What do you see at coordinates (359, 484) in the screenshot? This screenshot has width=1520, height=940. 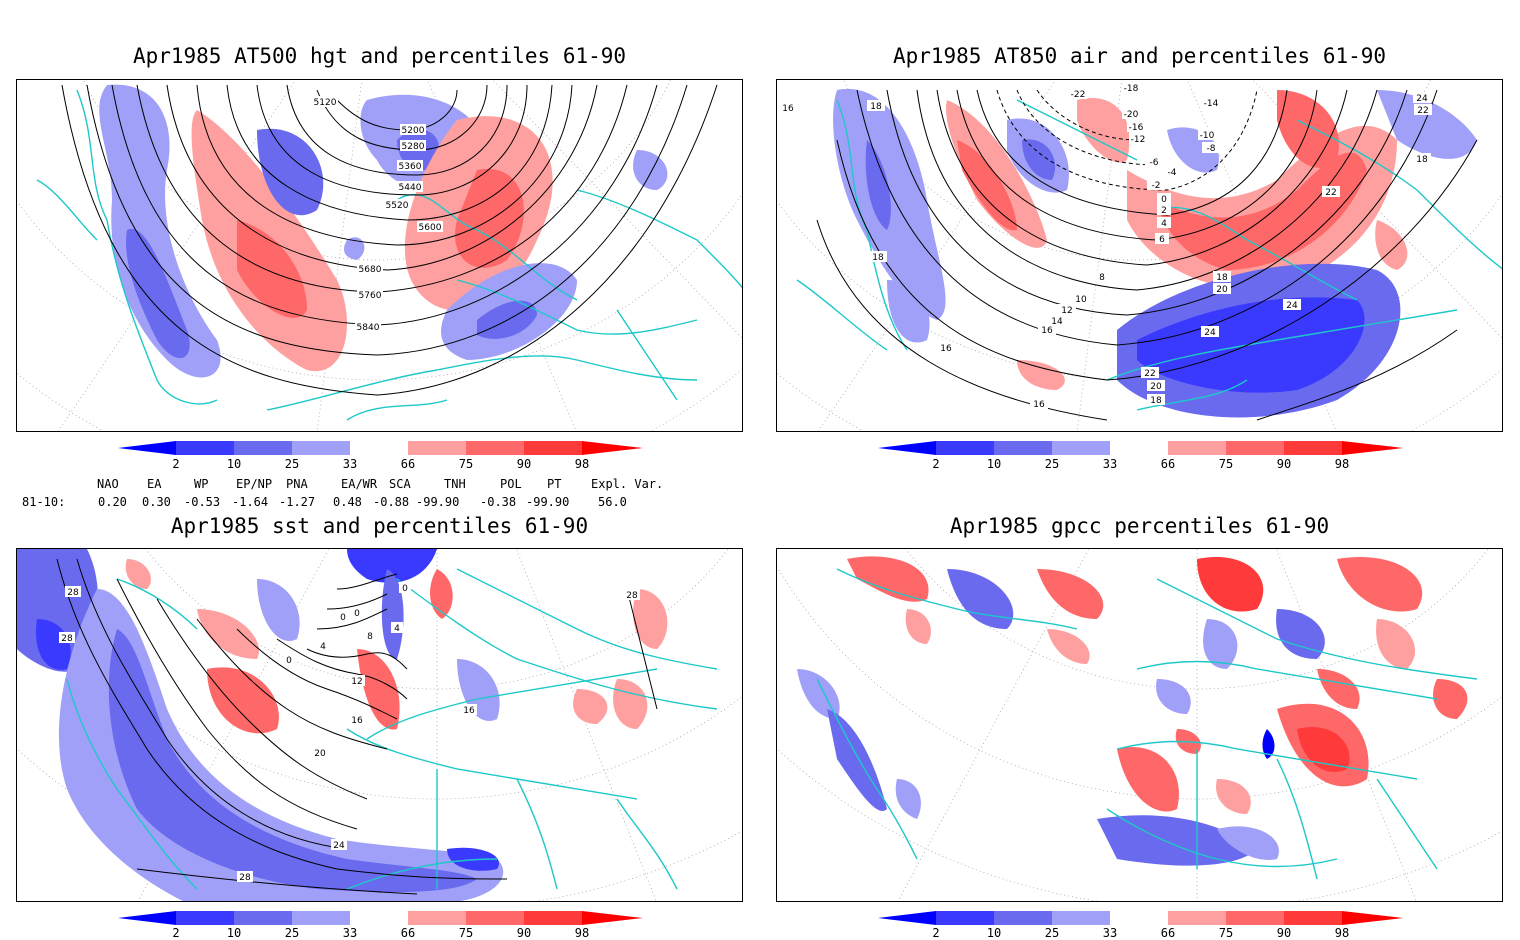 I see `index-header: EA/WR` at bounding box center [359, 484].